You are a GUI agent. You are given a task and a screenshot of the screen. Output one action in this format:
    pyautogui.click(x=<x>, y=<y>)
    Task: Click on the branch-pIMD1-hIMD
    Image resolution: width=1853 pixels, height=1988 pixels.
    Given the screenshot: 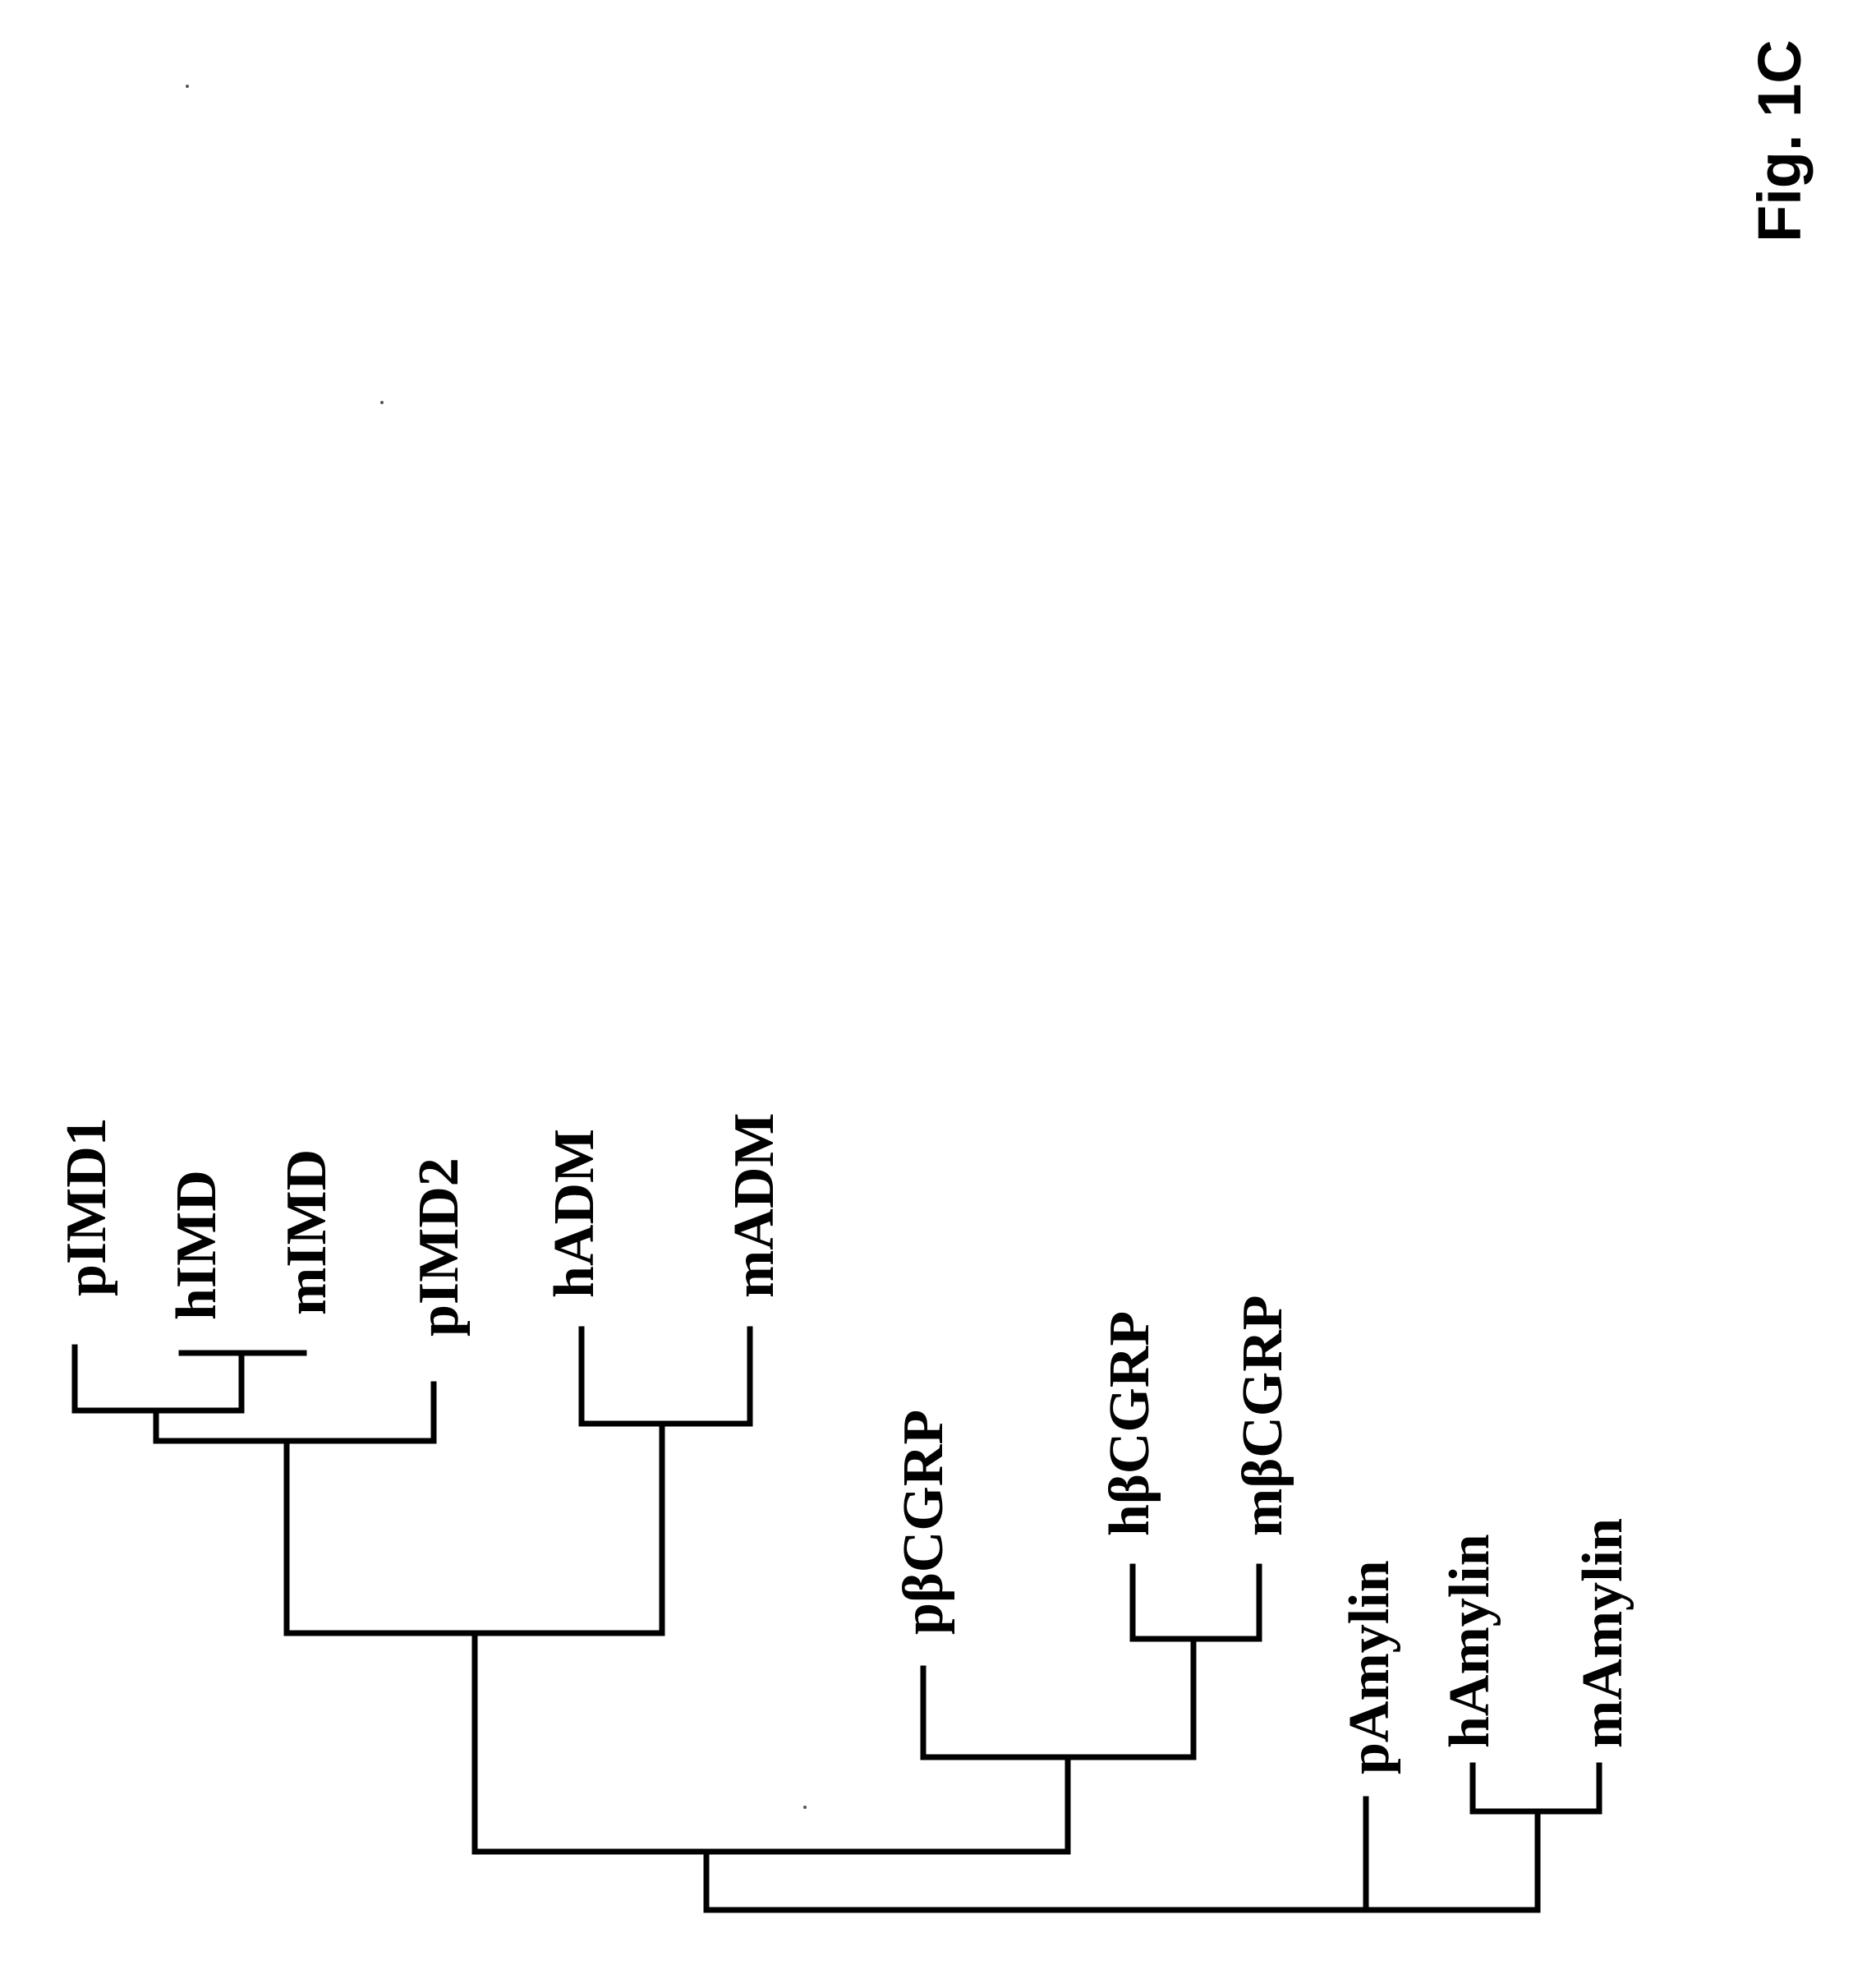 What is the action you would take?
    pyautogui.click(x=158, y=1378)
    